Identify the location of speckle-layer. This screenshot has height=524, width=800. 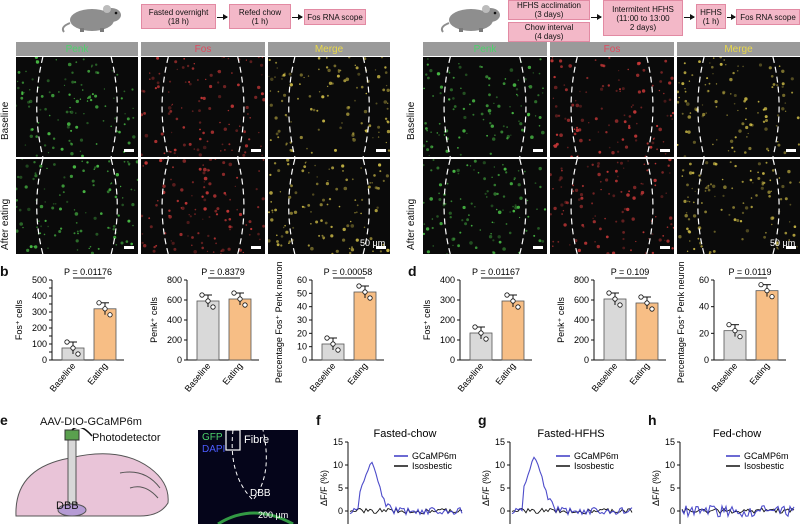
(738, 107).